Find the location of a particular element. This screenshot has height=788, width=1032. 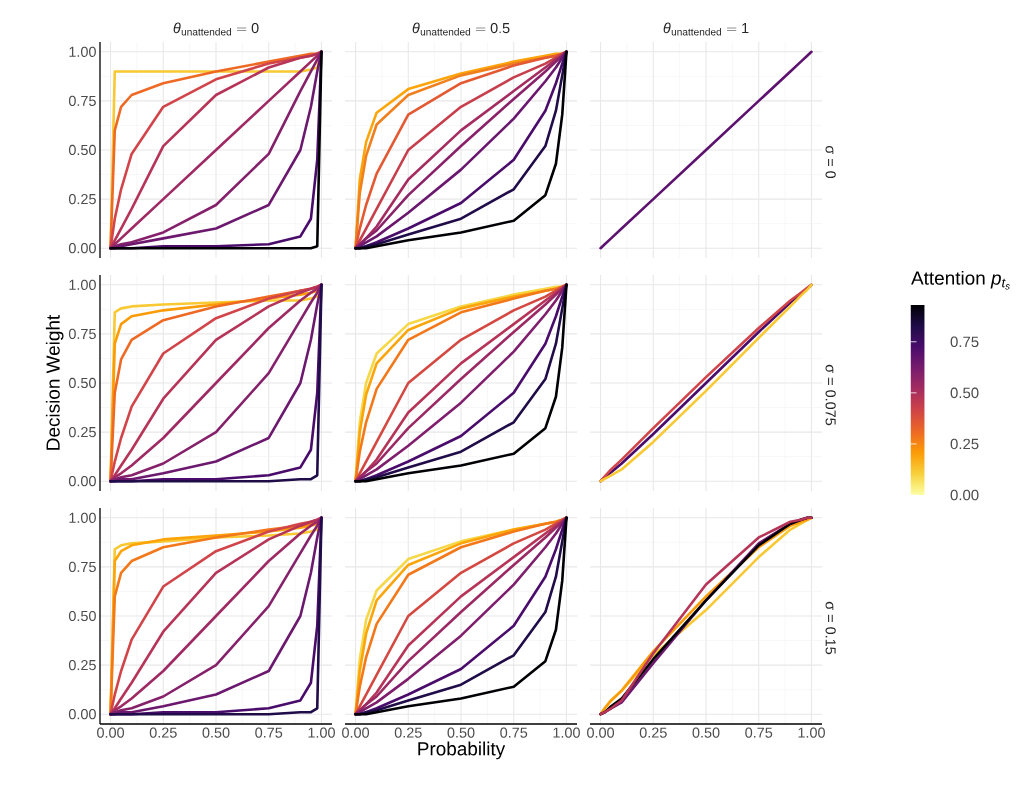

color-bar-label: 0.00 is located at coordinates (964, 495).